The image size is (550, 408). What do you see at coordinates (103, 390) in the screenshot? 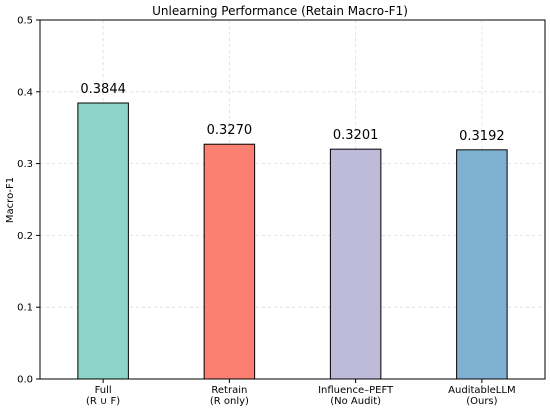
I see `x-tick-label: Full` at bounding box center [103, 390].